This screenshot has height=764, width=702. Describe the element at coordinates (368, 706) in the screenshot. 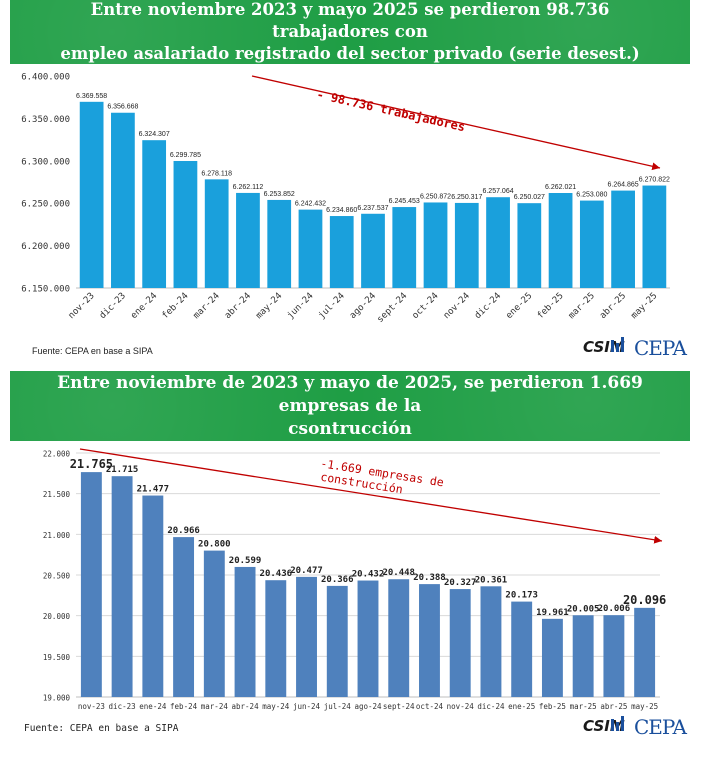

I see `x-tick-label: ago-24` at that location.